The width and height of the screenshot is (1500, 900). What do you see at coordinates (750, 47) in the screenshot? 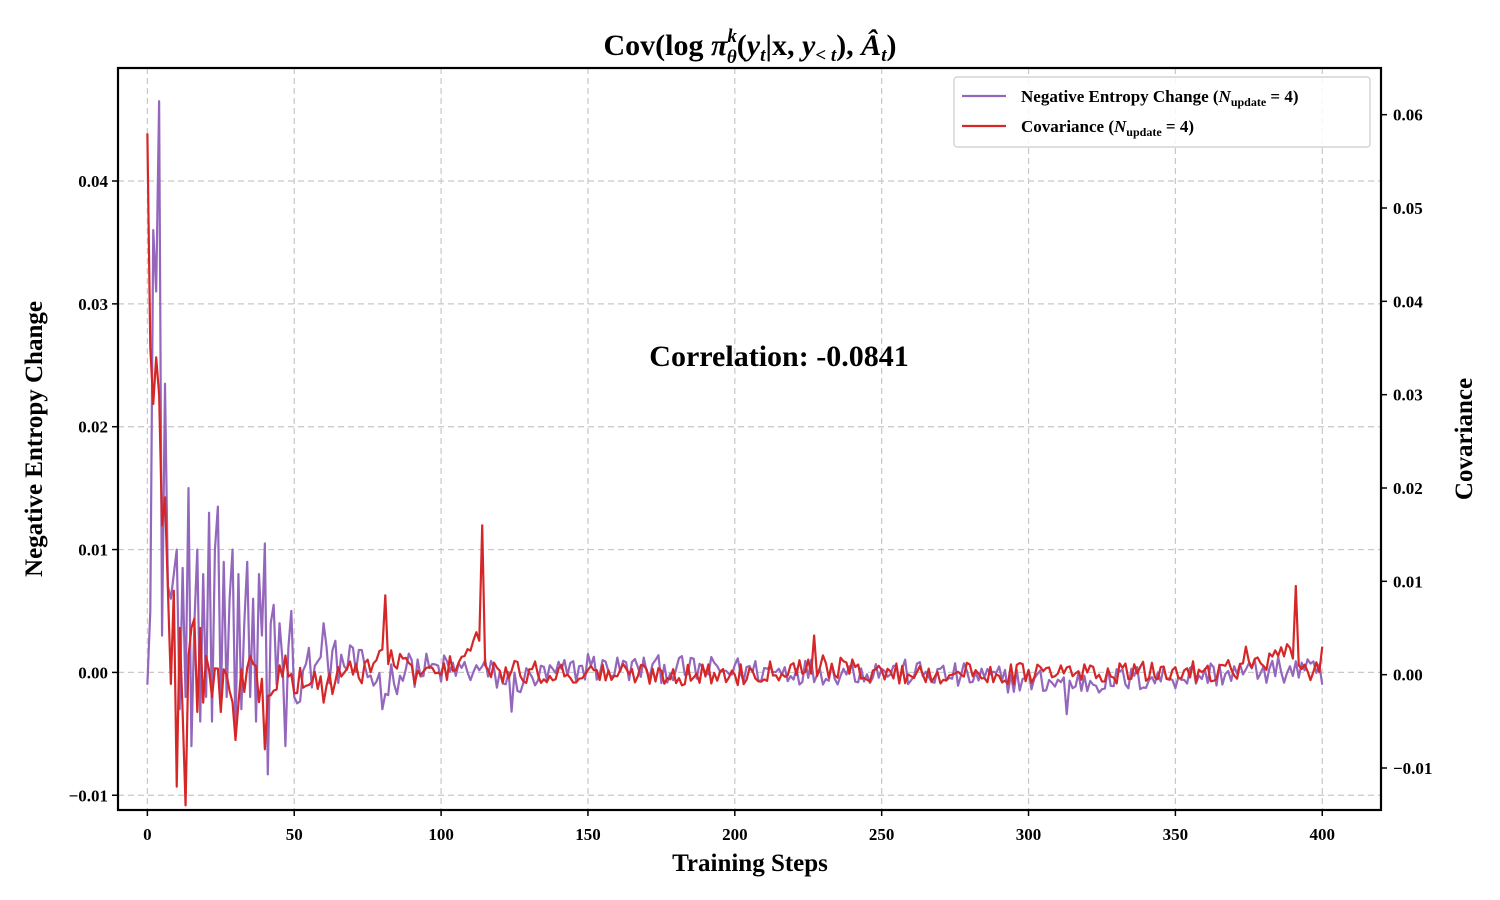
I see `chart-title: Cov(log πk θ(yt|x, y< t), Ât)` at bounding box center [750, 47].